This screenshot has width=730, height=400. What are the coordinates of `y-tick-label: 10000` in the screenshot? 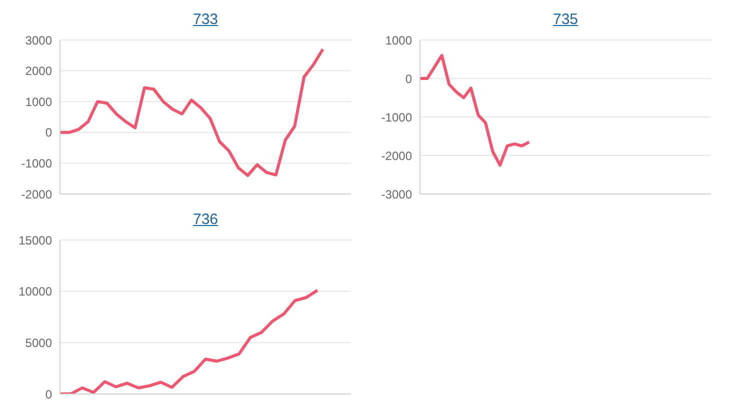 It's located at (35, 291).